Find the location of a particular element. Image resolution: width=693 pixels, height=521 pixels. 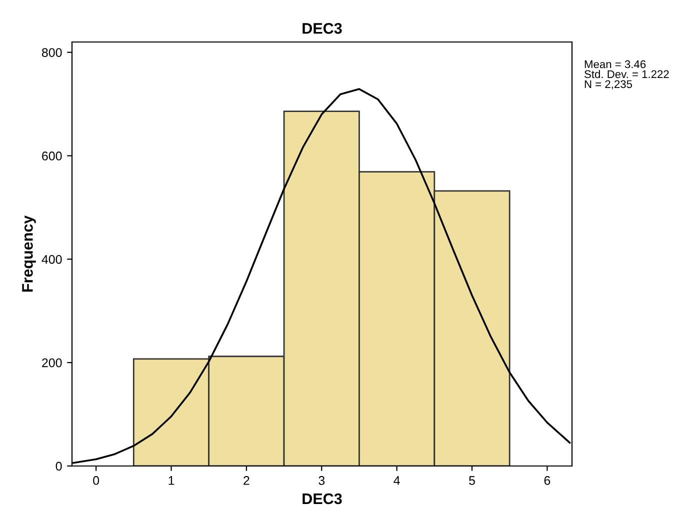

x-tick-label: 5 is located at coordinates (472, 480).